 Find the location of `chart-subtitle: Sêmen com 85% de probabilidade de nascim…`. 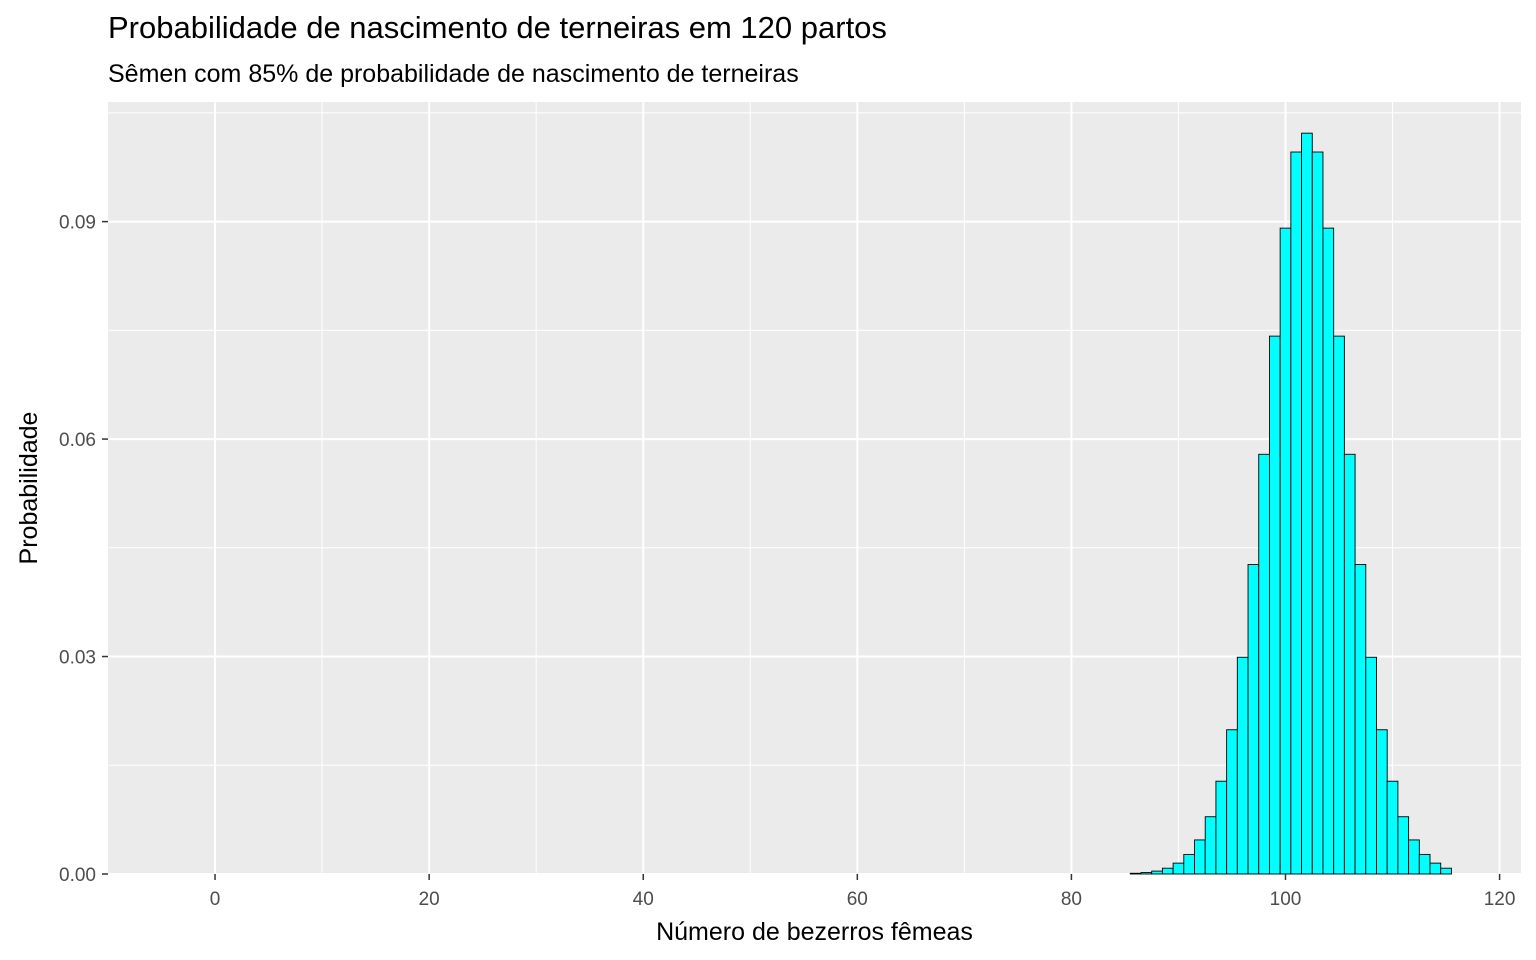

chart-subtitle: Sêmen com 85% de probabilidade de nascim… is located at coordinates (453, 74).